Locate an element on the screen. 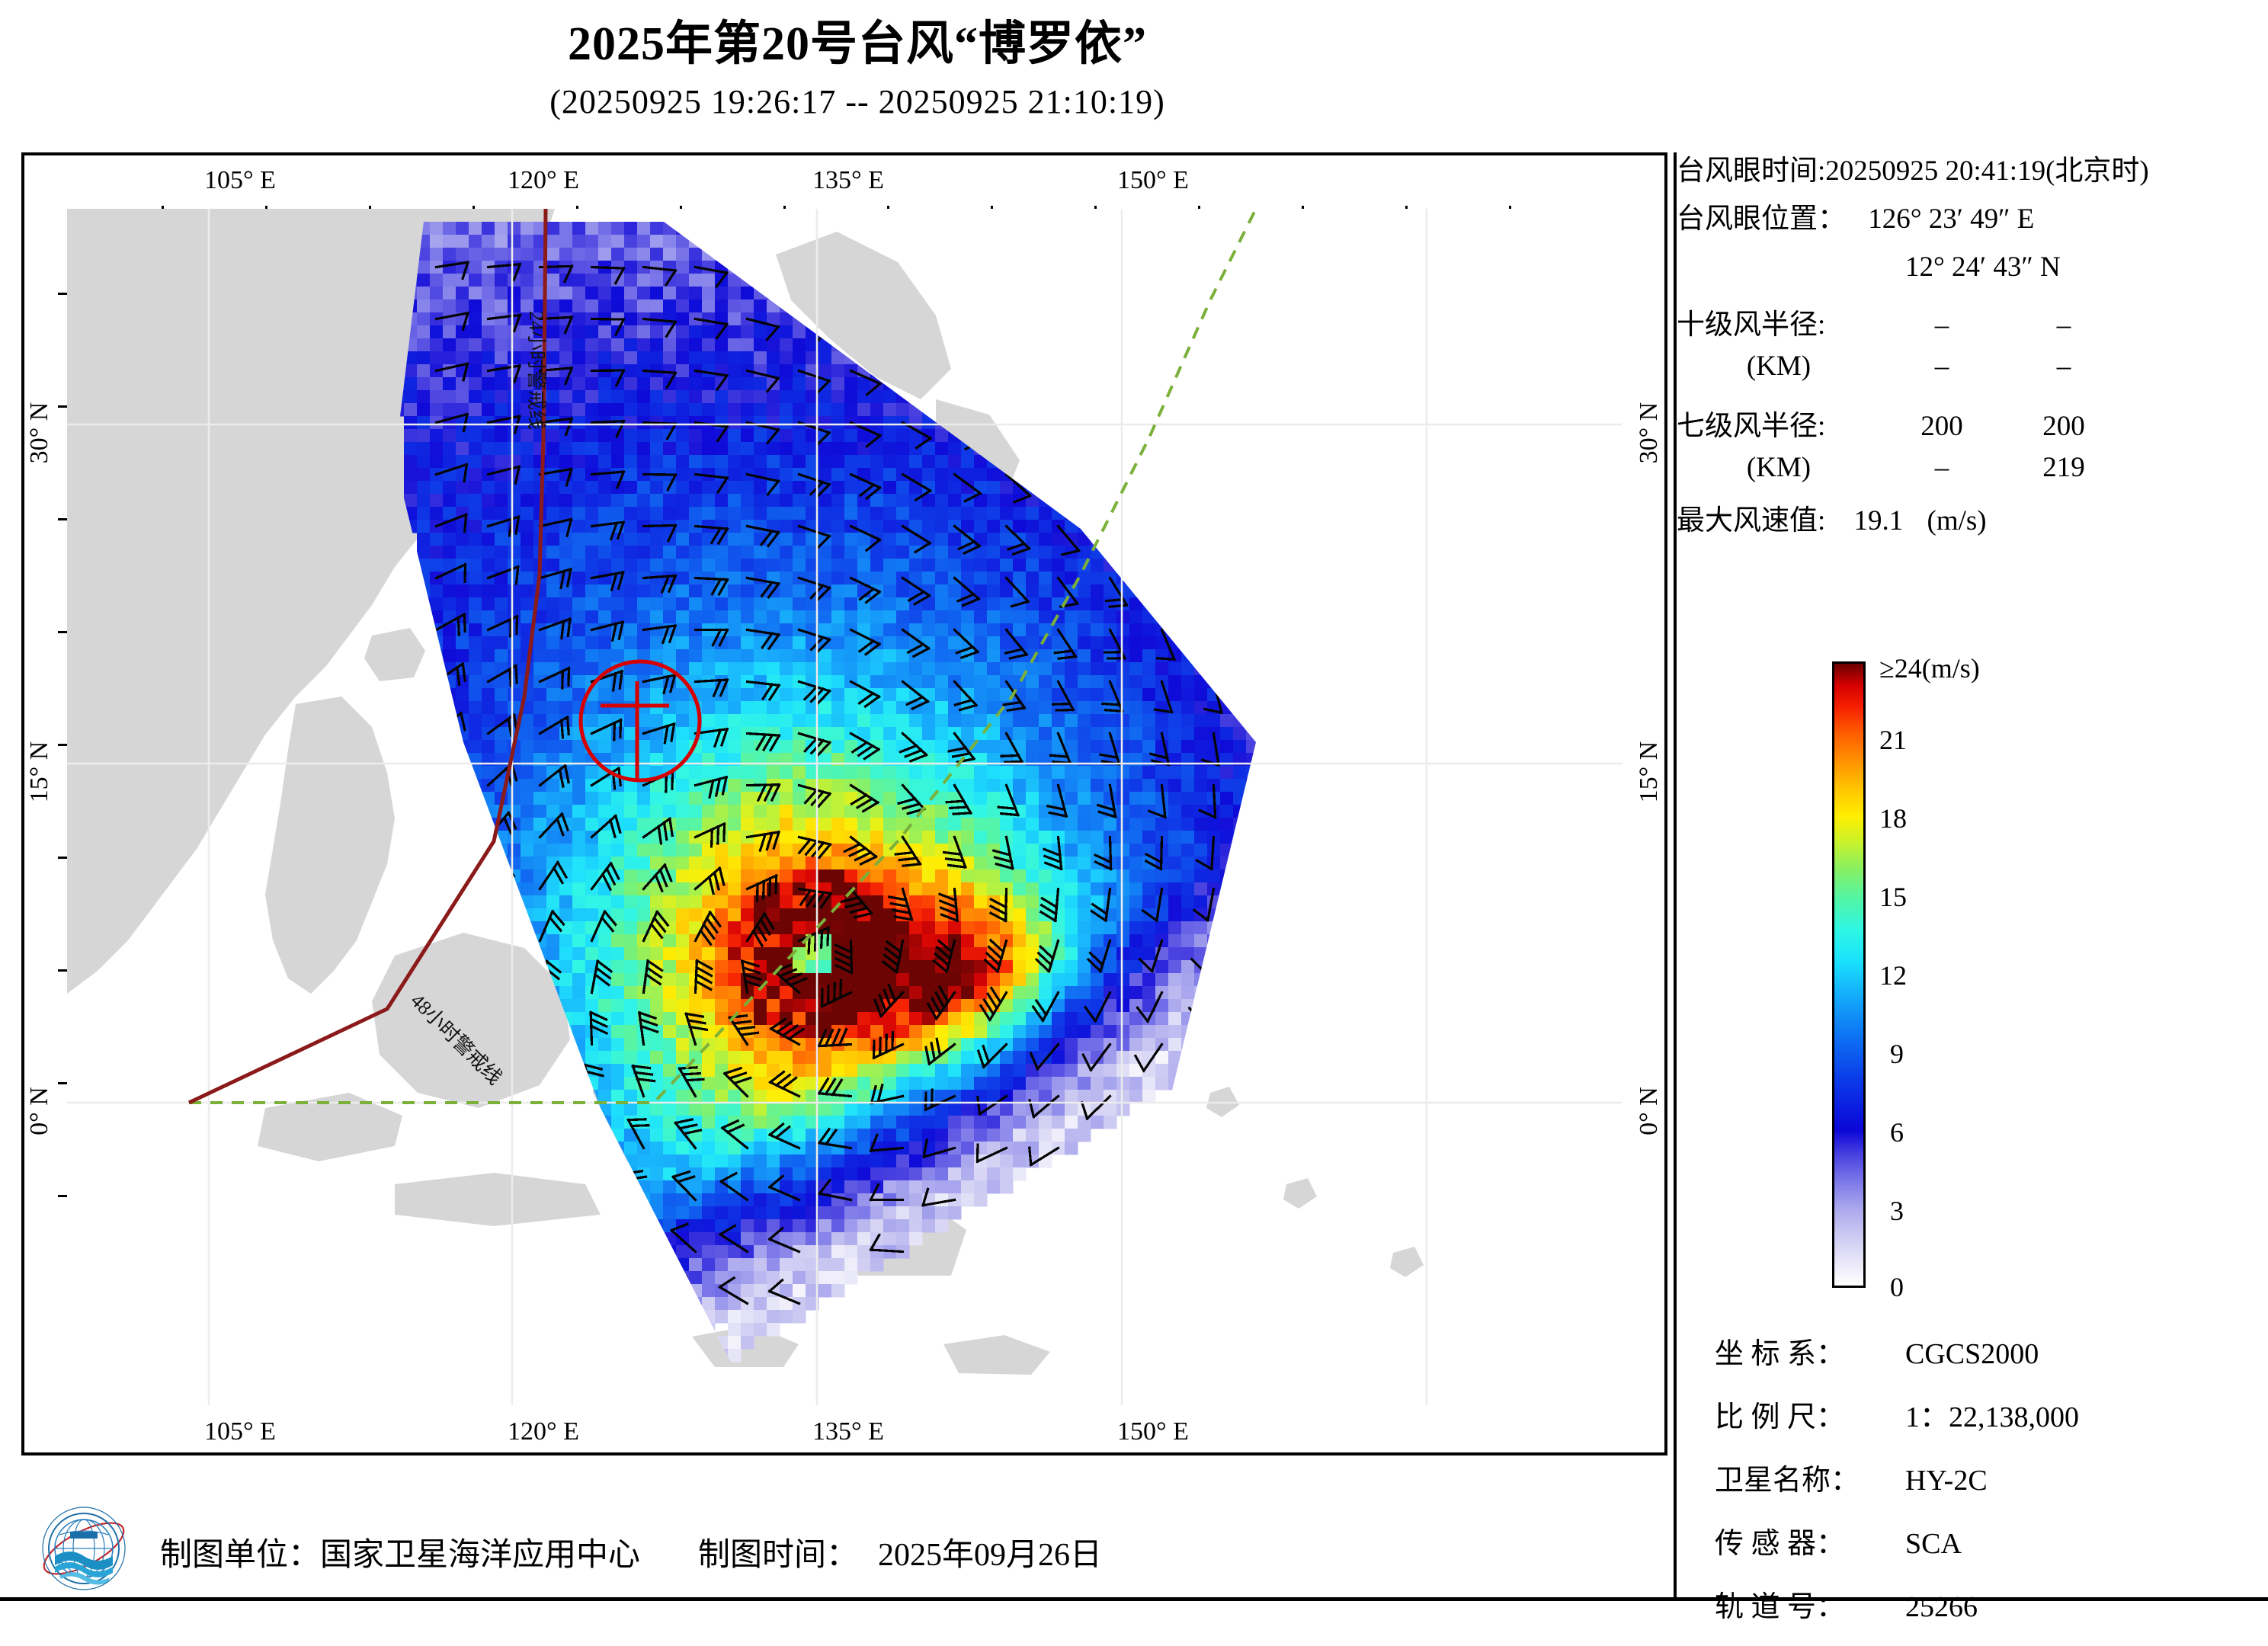 This screenshot has height=1646, width=2268. satellite-label: 卫星名称： is located at coordinates (1810, 1477).